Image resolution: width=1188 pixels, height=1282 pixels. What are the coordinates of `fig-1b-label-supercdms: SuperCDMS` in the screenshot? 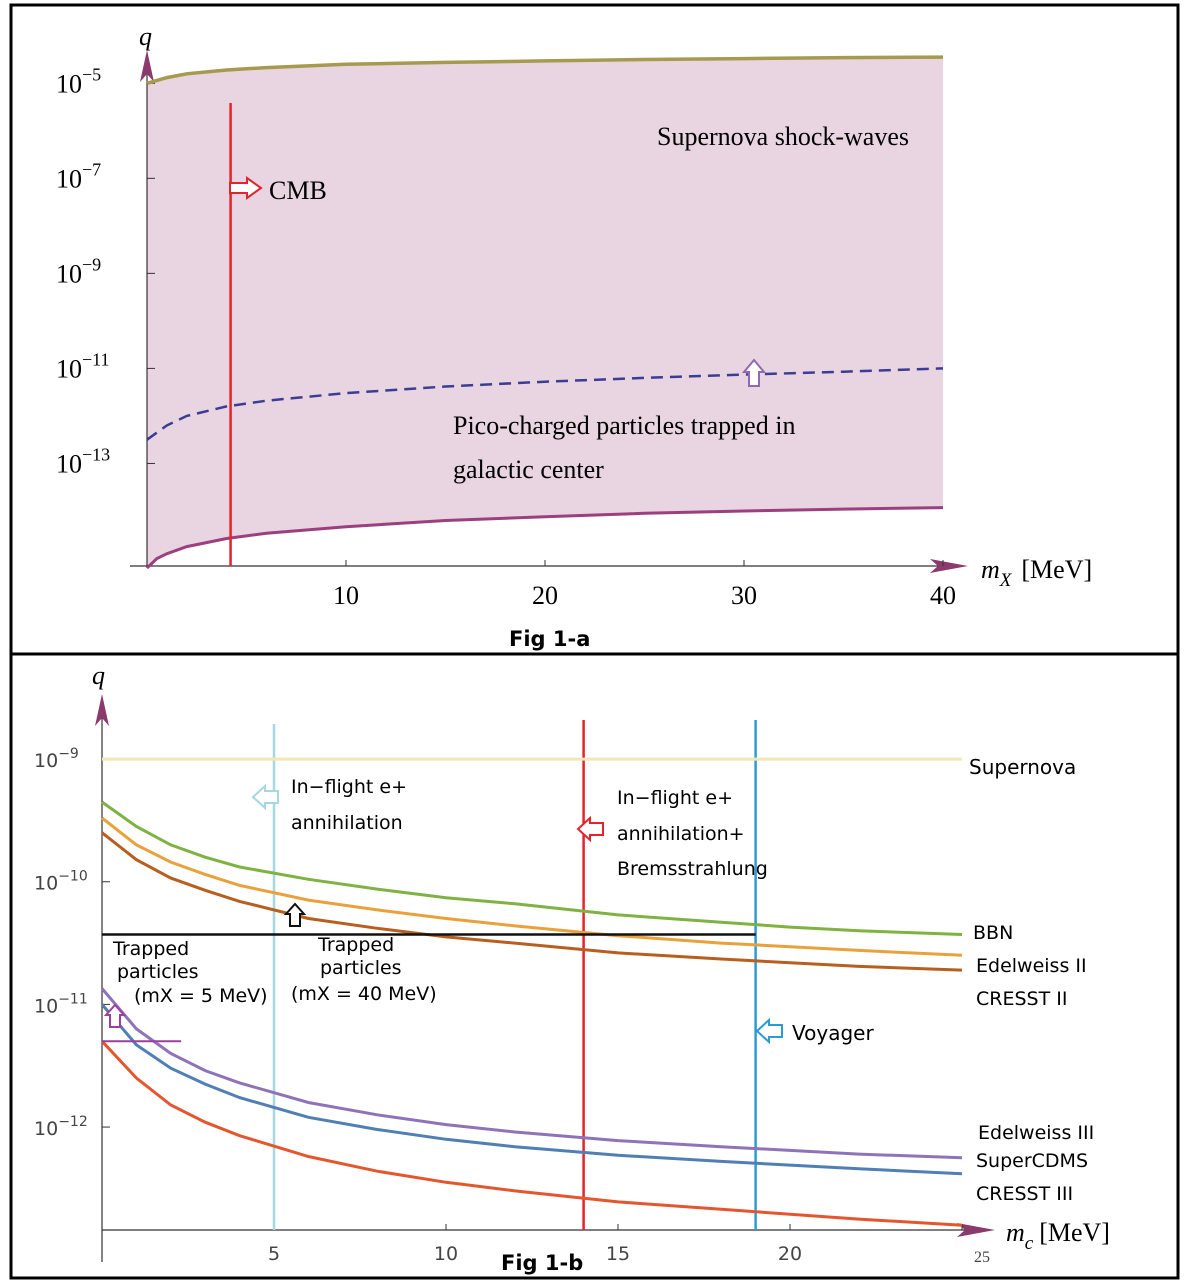 It's located at (1032, 1161).